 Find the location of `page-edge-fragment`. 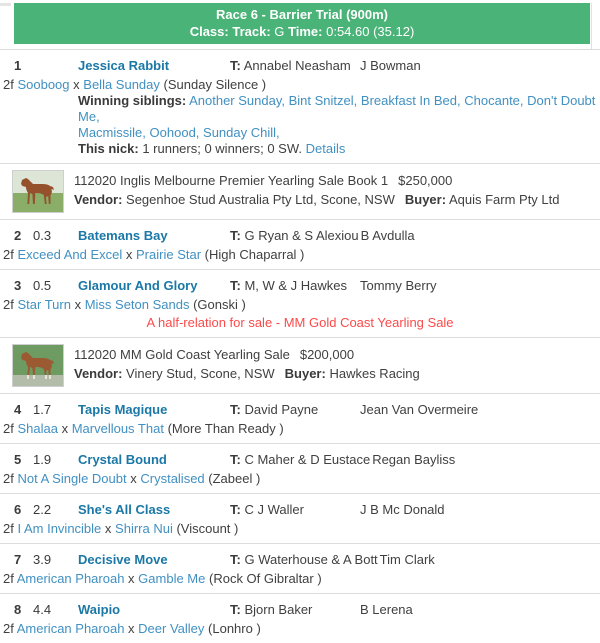

page-edge-fragment is located at coordinates (5, 4).